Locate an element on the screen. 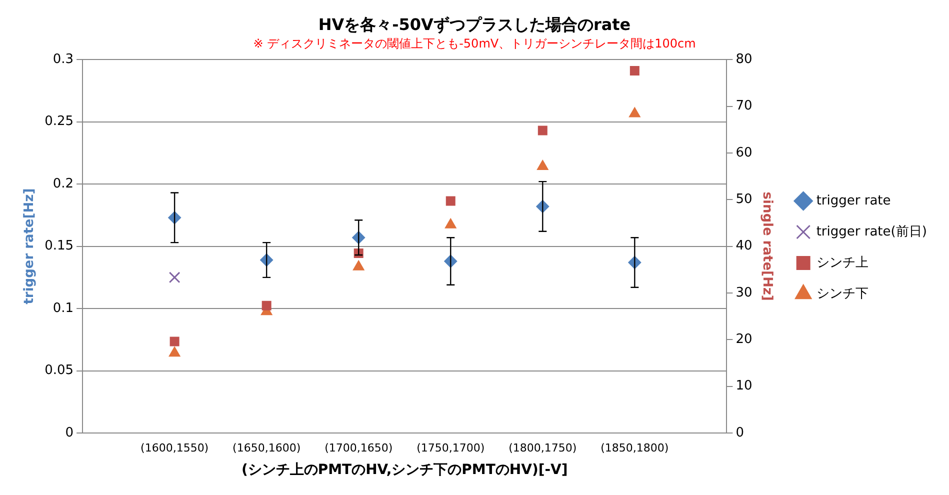 This screenshot has width=949, height=495. x-tick-label: (1600,1550) is located at coordinates (174, 447).